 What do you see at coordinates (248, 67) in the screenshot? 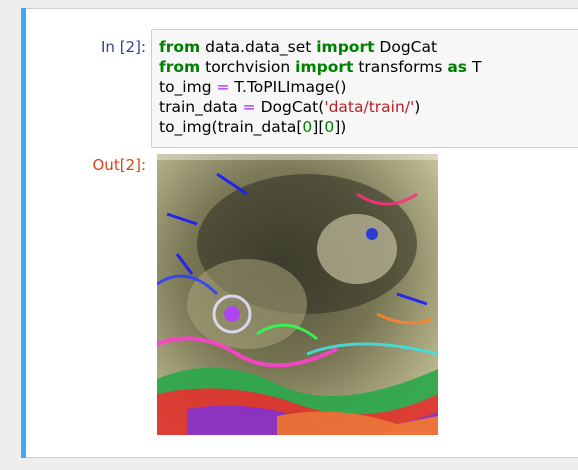
I see `code-token: torchvision` at bounding box center [248, 67].